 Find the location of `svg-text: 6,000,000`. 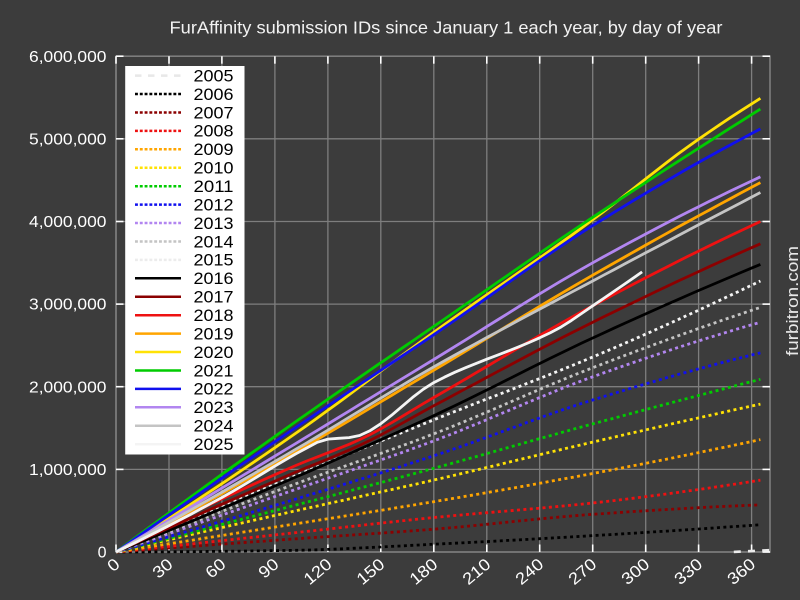

svg-text: 6,000,000 is located at coordinates (68, 57).